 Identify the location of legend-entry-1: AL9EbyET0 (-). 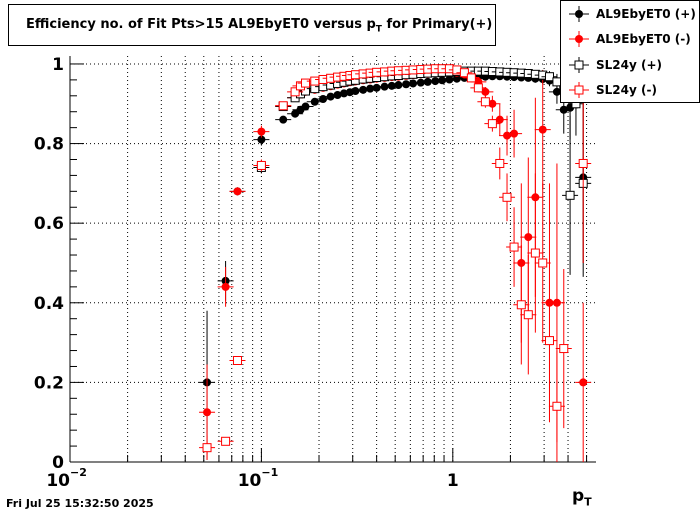
(630, 39).